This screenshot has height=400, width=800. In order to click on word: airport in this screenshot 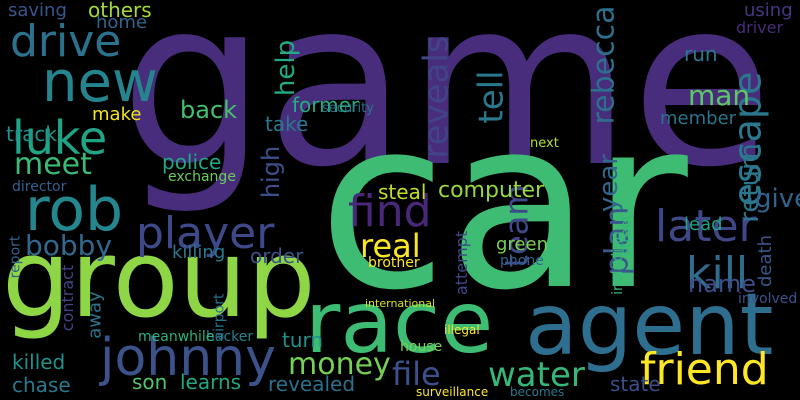, I will do `click(219, 317)`.